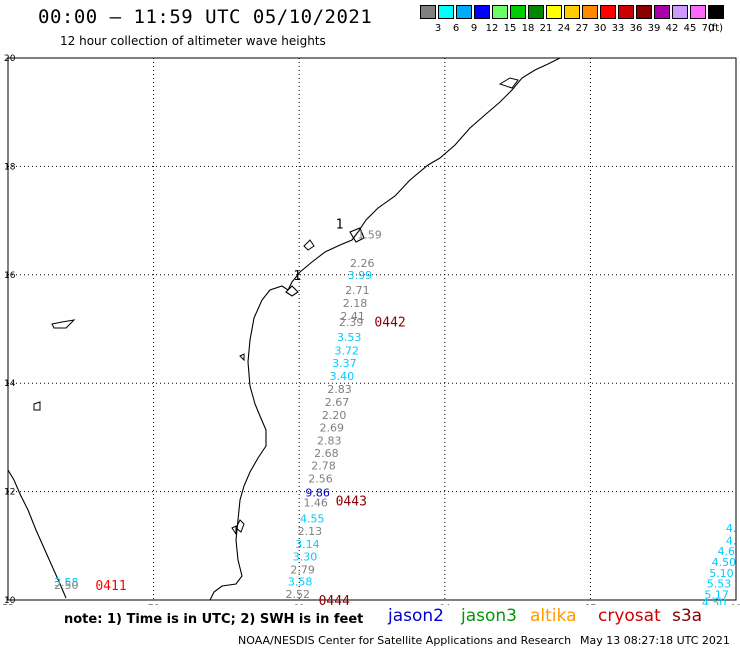 This screenshot has height=650, width=740. I want to click on wave-height-value: 2.26, so click(362, 263).